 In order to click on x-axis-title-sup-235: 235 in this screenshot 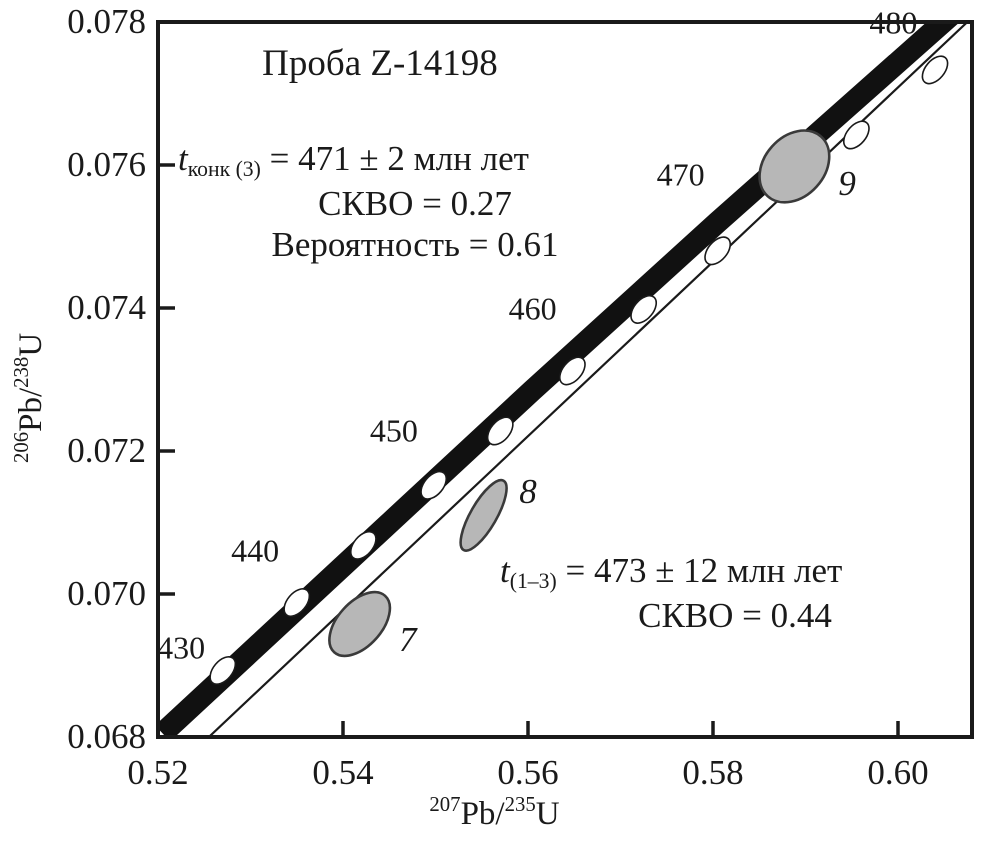, I will do `click(520, 804)`.